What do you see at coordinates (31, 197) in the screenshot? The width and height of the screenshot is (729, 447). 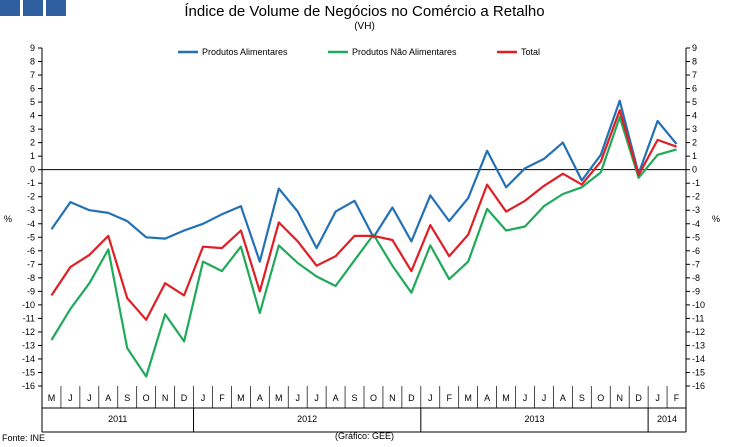 I see `y-tick-label-left: -2` at bounding box center [31, 197].